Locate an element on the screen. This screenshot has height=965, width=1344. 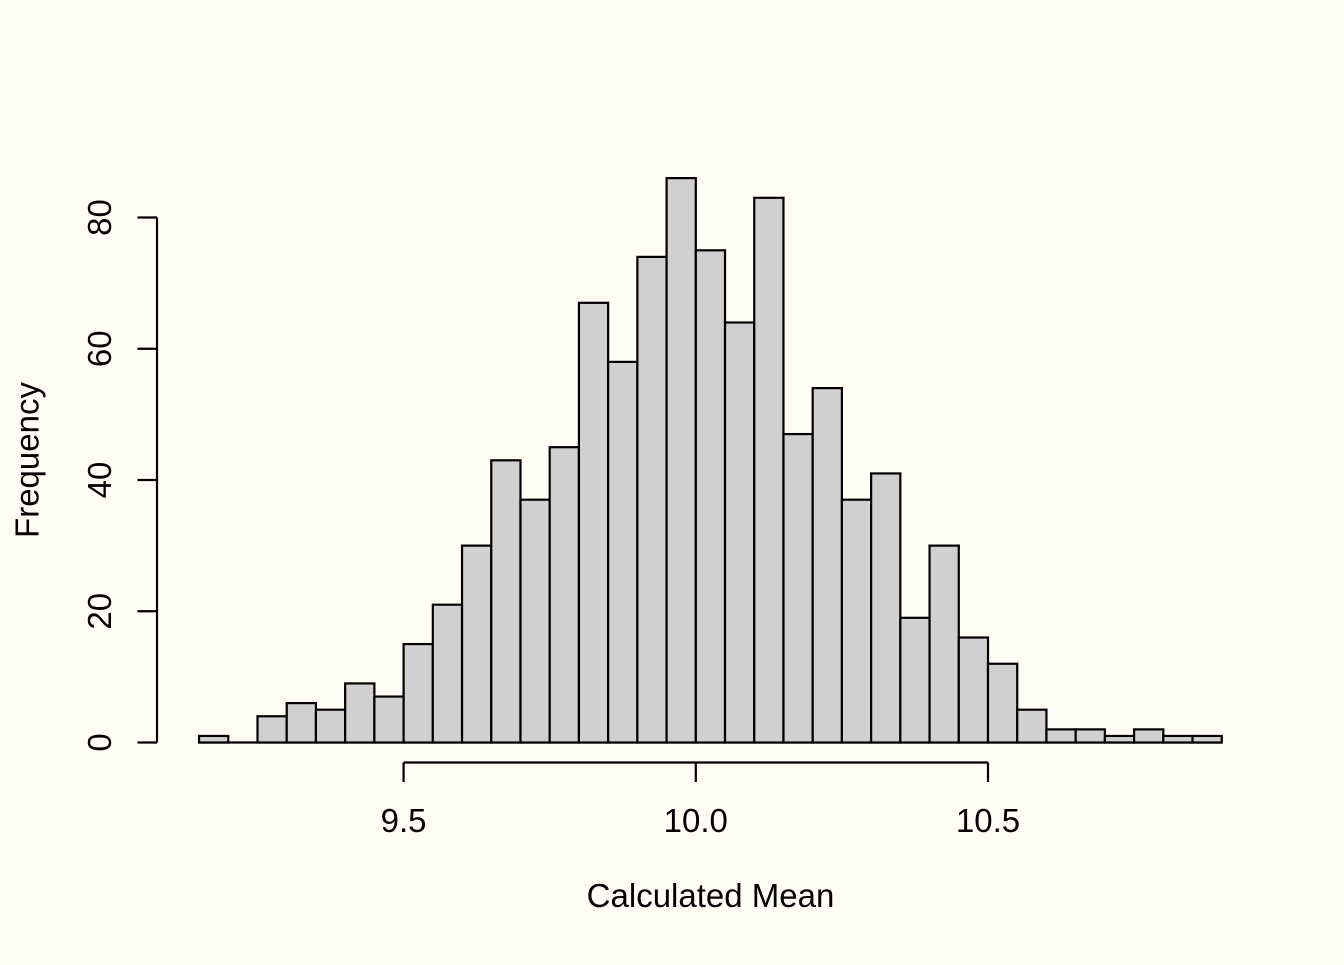
svg-text: Calculated Mean is located at coordinates (711, 895).